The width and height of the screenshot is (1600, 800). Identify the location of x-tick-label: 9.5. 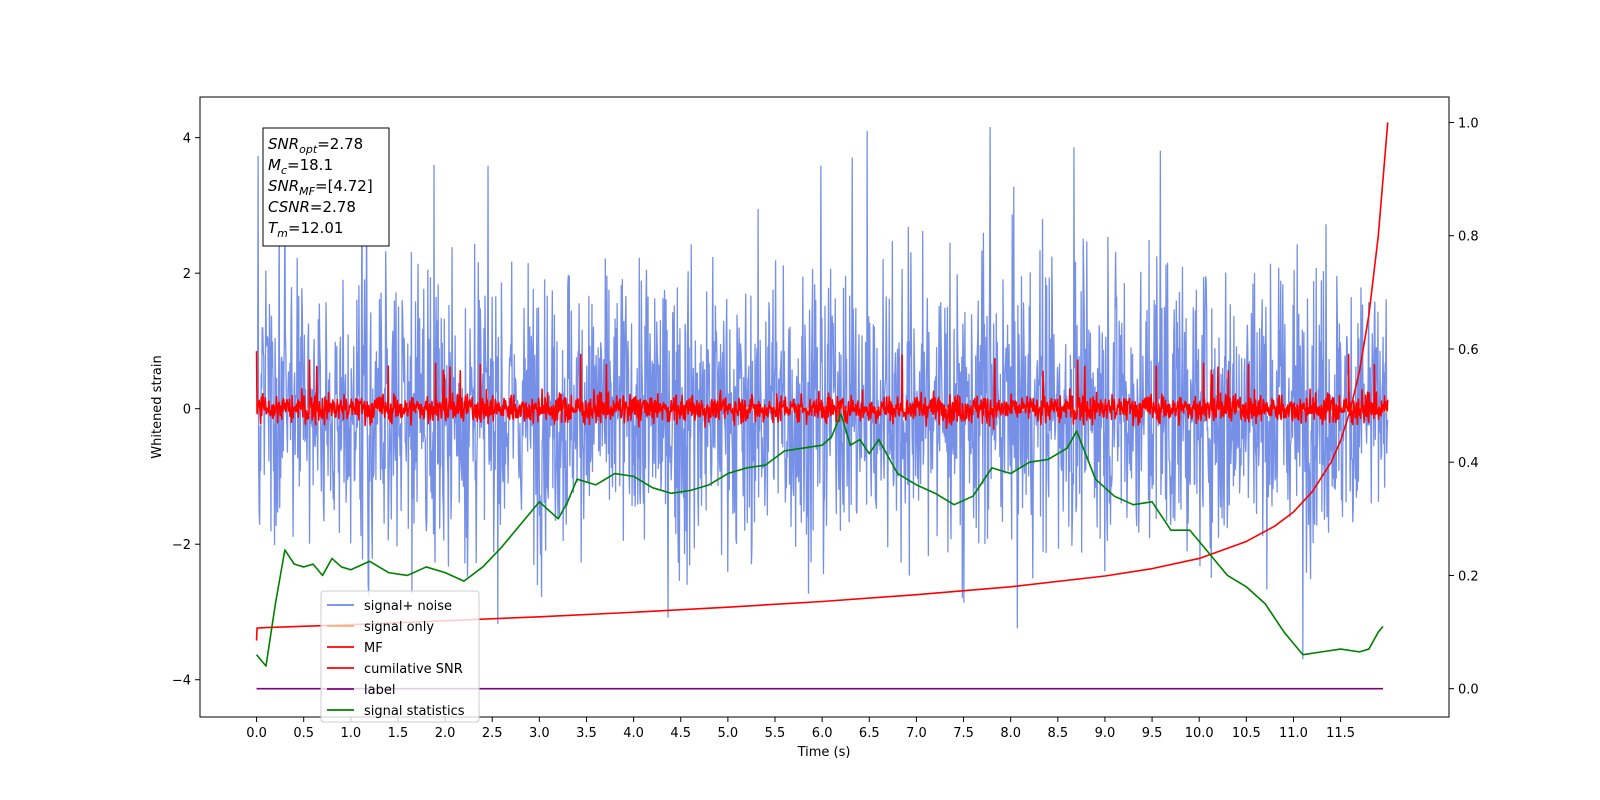
(1152, 733).